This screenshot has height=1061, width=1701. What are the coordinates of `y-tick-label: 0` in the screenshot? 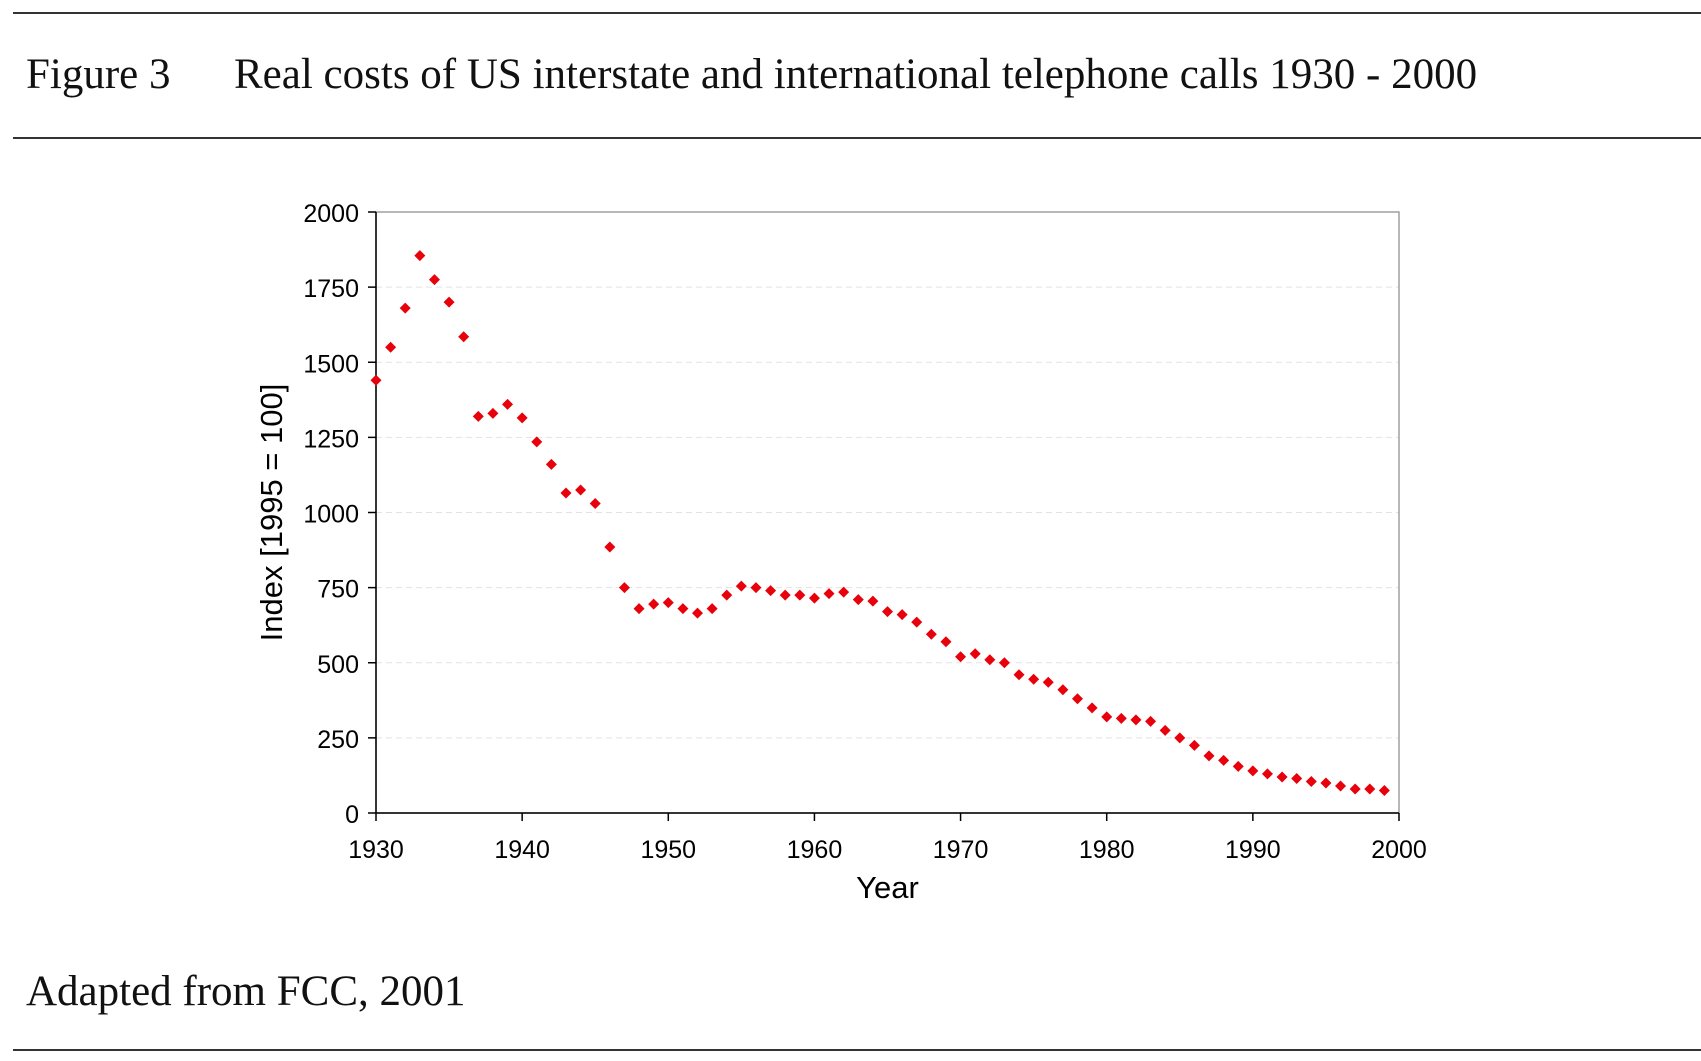 It's located at (352, 815).